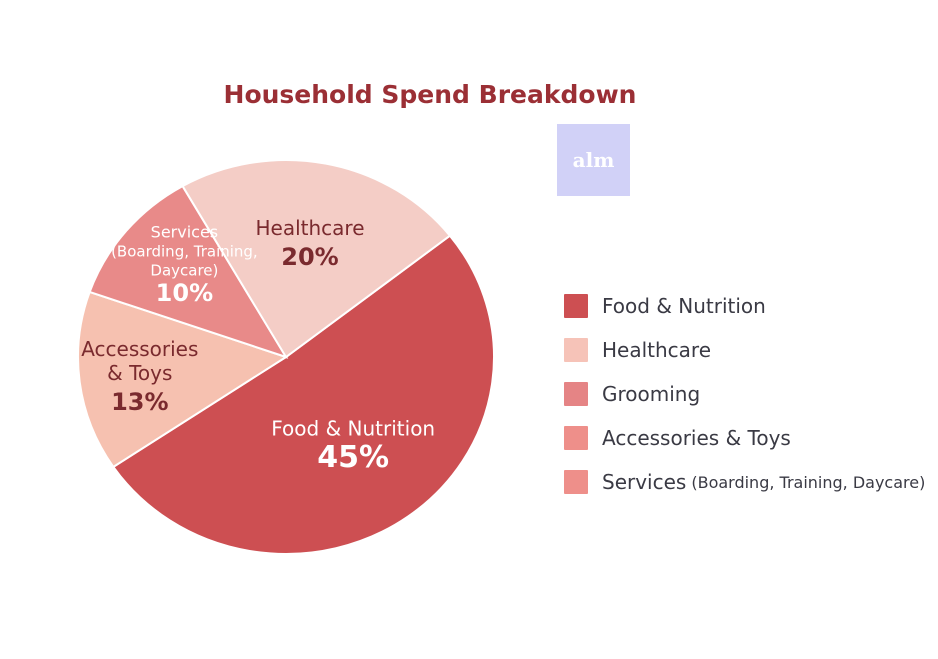 The height and width of the screenshot is (659, 938). What do you see at coordinates (184, 271) in the screenshot?
I see `slice-label: Daycare)` at bounding box center [184, 271].